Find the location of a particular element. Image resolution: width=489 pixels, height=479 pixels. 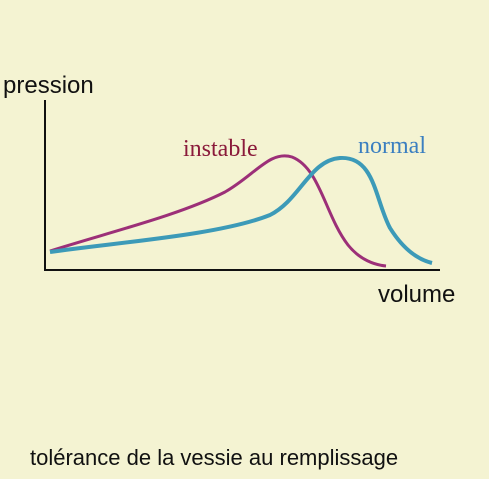

curve-label: normal is located at coordinates (392, 146).